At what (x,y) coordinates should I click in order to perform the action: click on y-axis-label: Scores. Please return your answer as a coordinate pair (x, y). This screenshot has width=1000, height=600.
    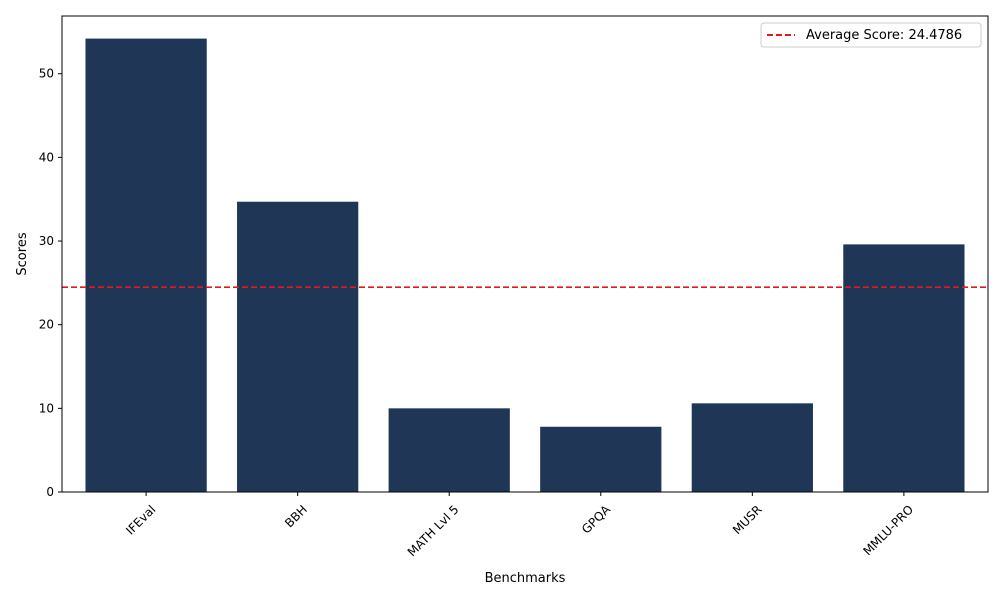
    Looking at the image, I should click on (22, 253).